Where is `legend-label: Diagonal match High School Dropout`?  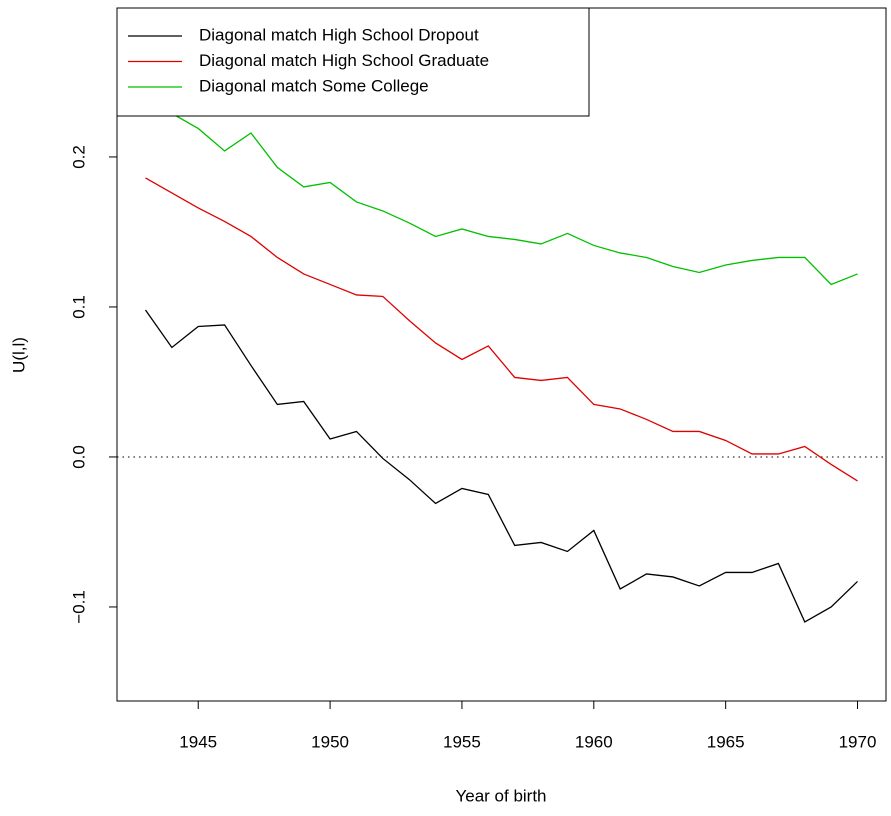
legend-label: Diagonal match High School Dropout is located at coordinates (339, 34).